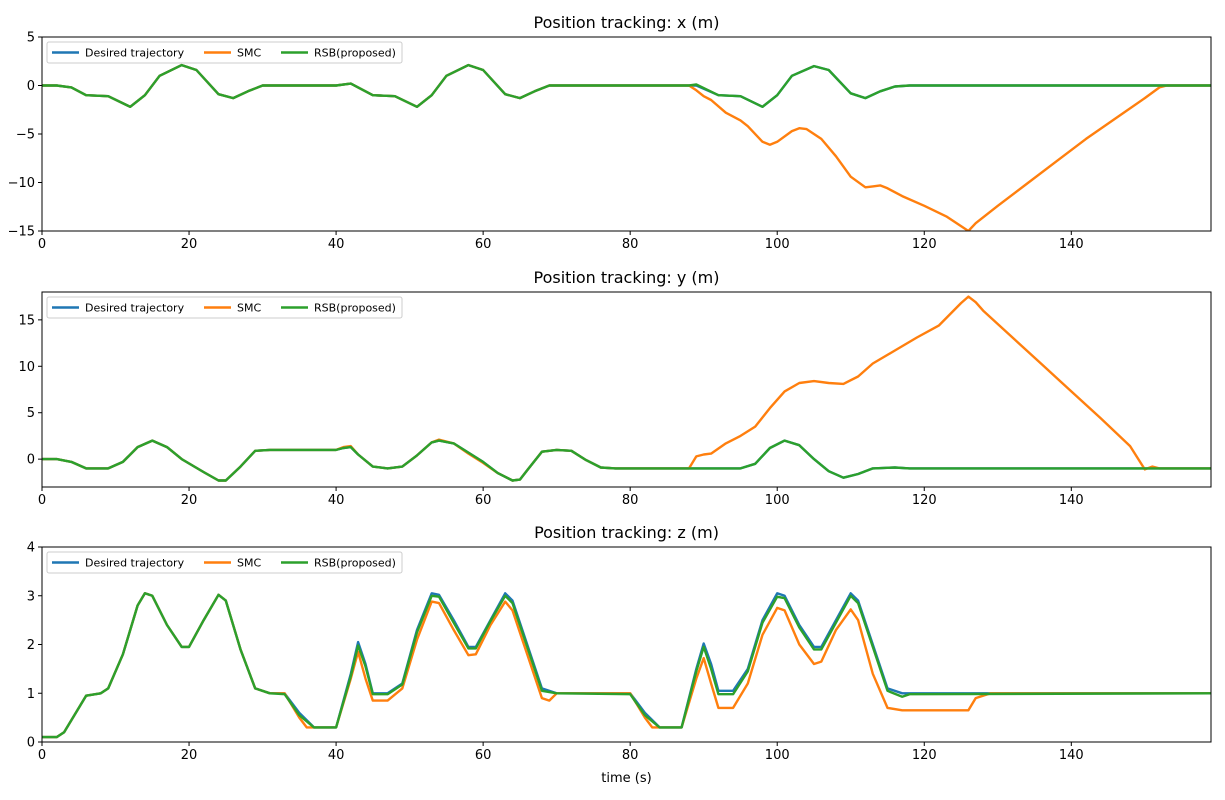 This screenshot has width=1225, height=800. I want to click on y-tick-label: 3, so click(31, 596).